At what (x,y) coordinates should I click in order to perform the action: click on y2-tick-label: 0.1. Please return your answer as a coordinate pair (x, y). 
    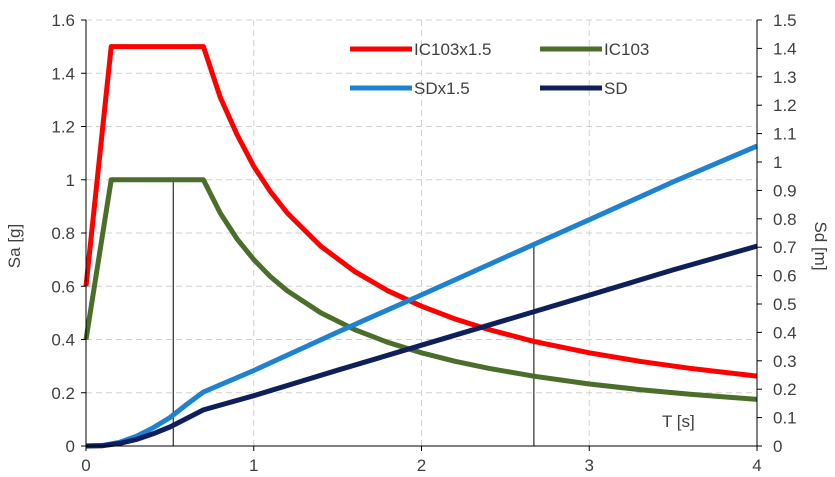
    Looking at the image, I should click on (785, 418).